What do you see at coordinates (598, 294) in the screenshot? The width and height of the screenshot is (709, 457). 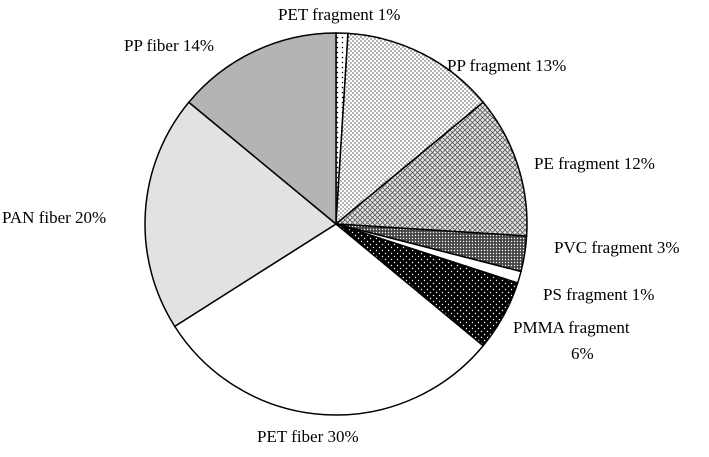 I see `slice-label-ps-fragment: PS fragment 1%` at bounding box center [598, 294].